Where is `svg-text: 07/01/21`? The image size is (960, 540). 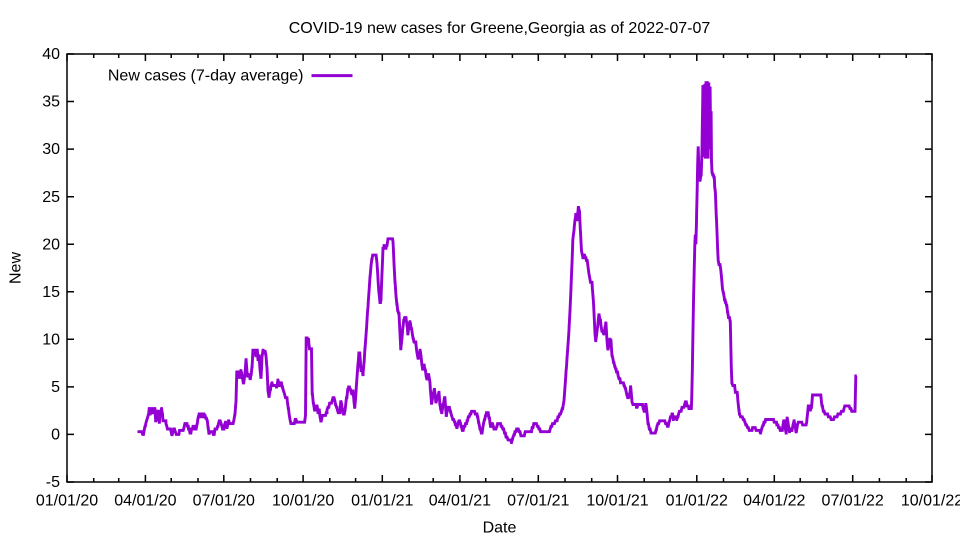
svg-text: 07/01/21 is located at coordinates (538, 501).